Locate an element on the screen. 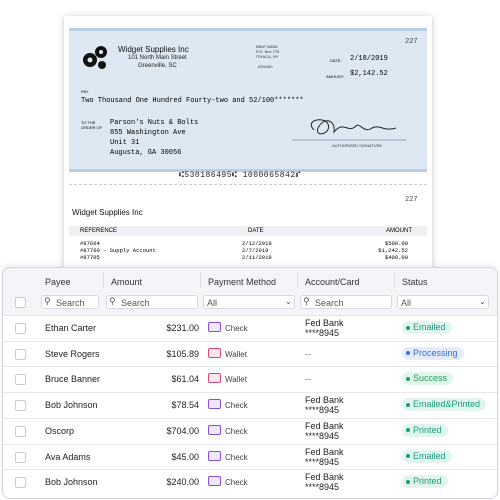  column-header: Account/Card is located at coordinates (332, 282).